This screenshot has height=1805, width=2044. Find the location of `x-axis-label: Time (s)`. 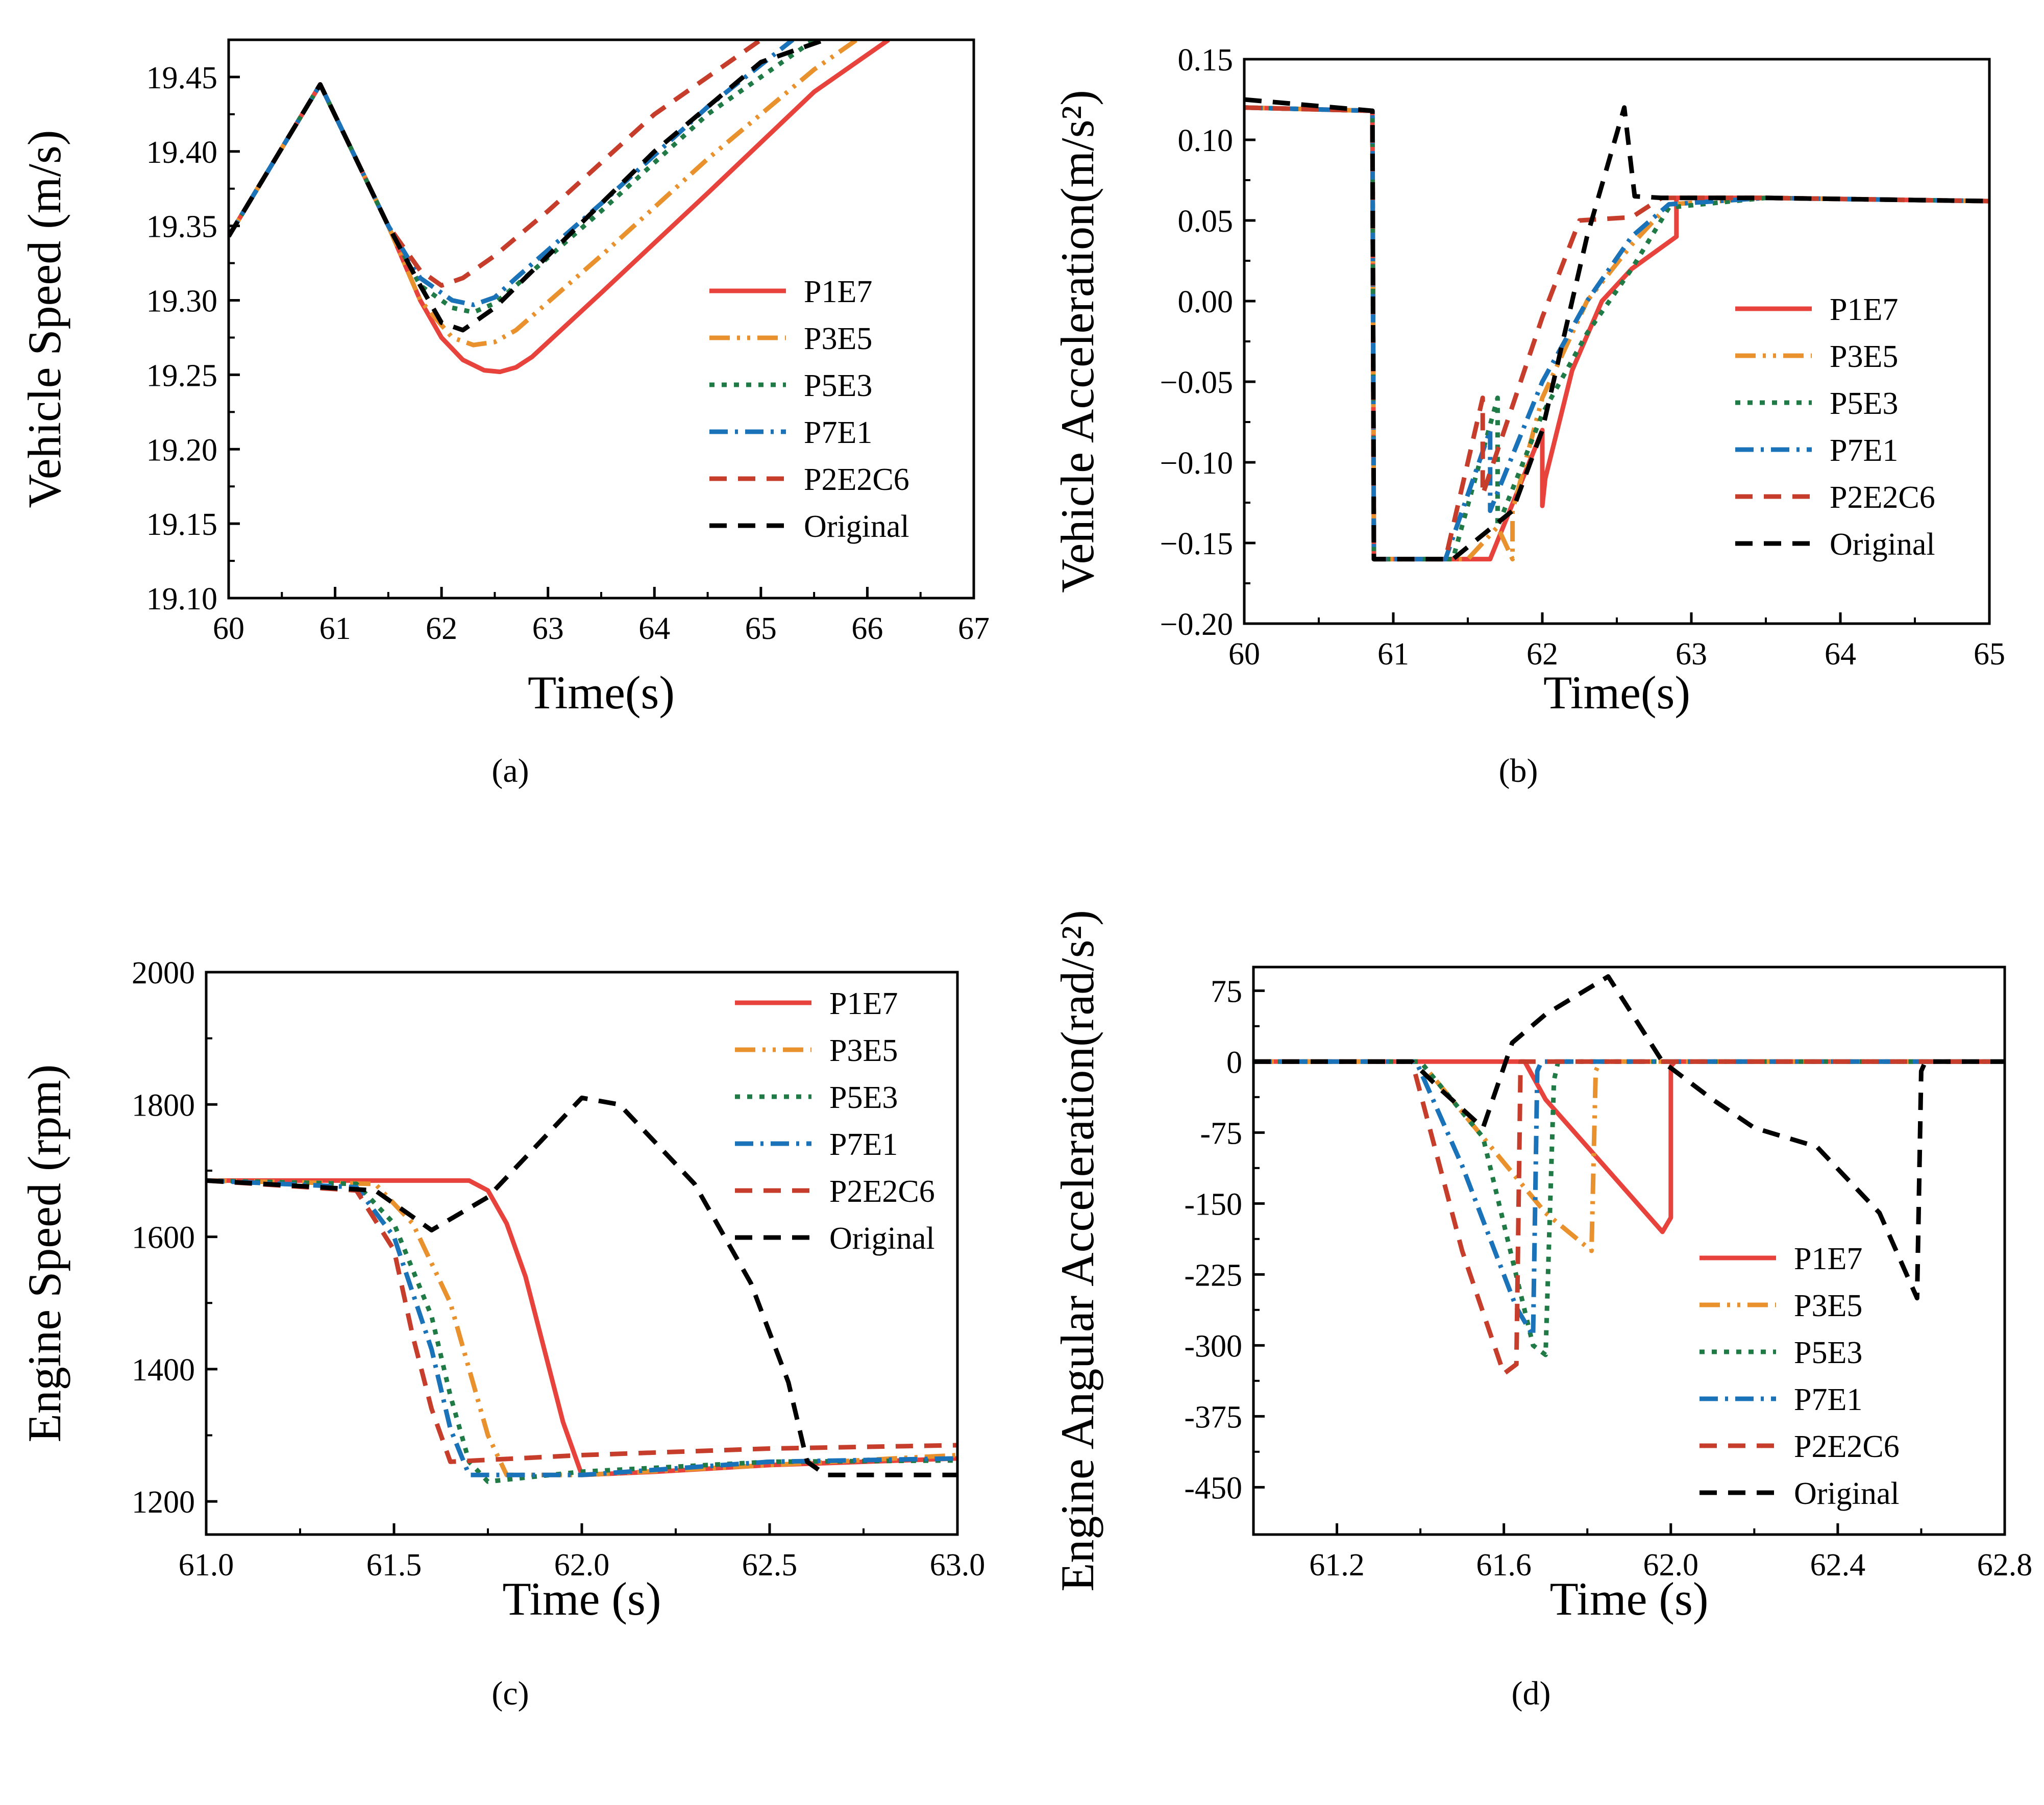

x-axis-label: Time (s) is located at coordinates (1629, 1599).